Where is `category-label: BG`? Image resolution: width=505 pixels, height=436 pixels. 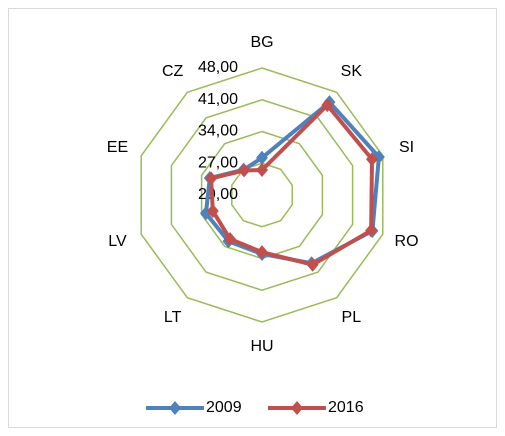 category-label: BG is located at coordinates (261, 42).